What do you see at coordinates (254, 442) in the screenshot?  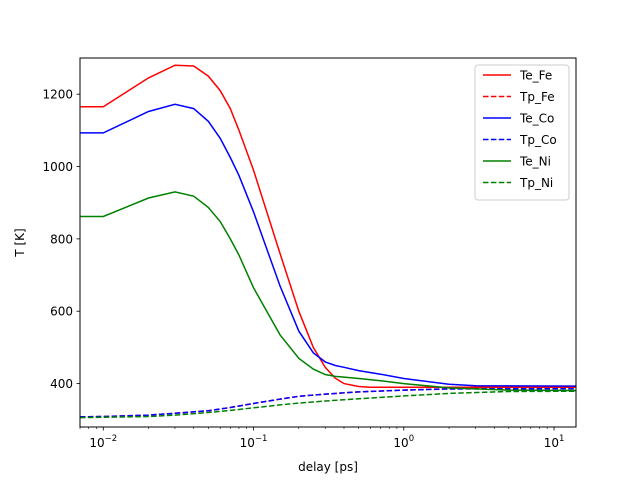 I see `x-tick-label: 10⁻¹` at bounding box center [254, 442].